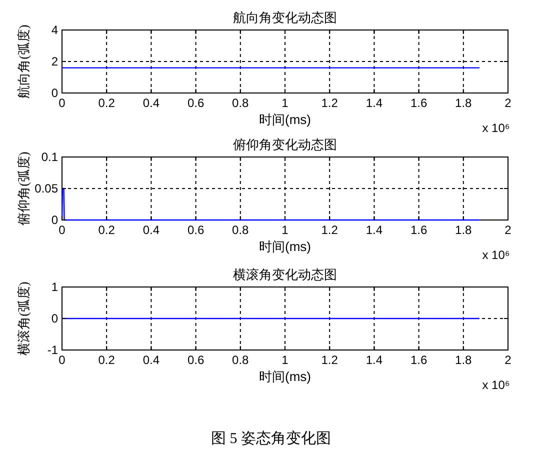 Image resolution: width=542 pixels, height=467 pixels. Describe the element at coordinates (23, 189) in the screenshot. I see `y-axis-title: 俯仰角(弧度)` at that location.